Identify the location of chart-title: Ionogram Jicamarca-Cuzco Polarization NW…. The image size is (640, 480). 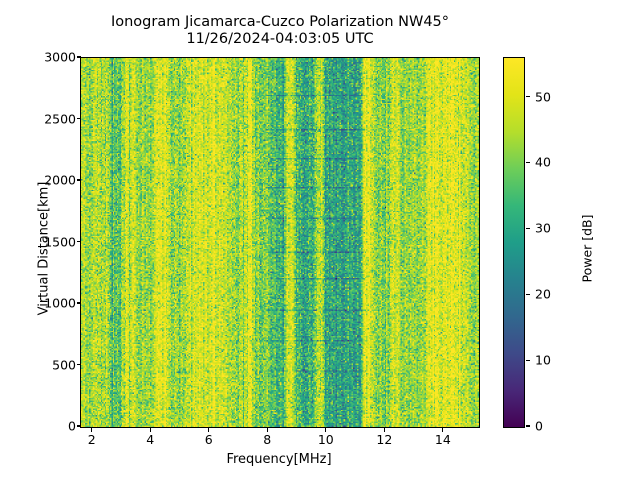
(280, 30).